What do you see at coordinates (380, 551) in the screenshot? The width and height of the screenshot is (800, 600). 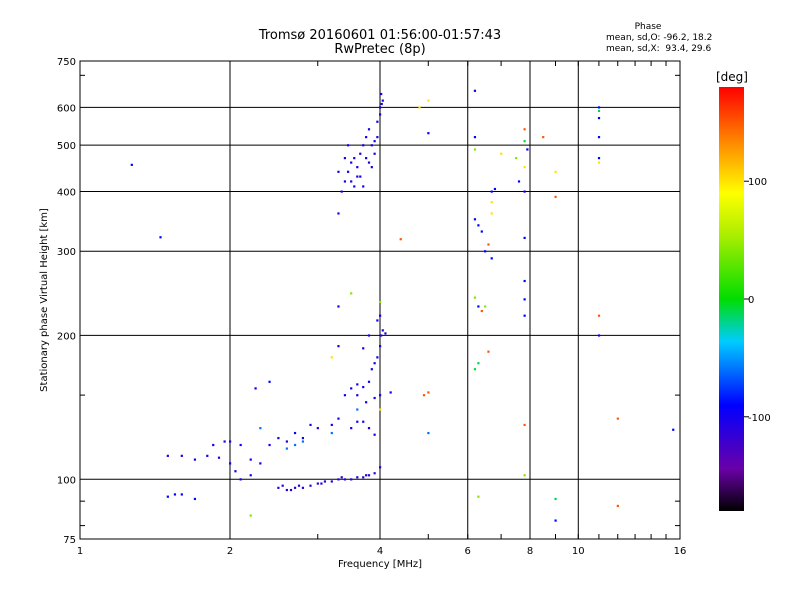 I see `x-tick-label: 4` at bounding box center [380, 551].